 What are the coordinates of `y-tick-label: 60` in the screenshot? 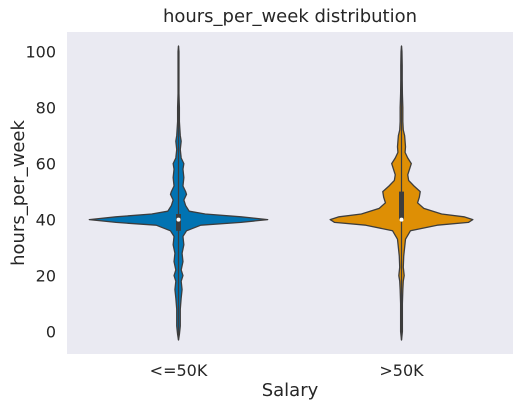 It's located at (46, 164).